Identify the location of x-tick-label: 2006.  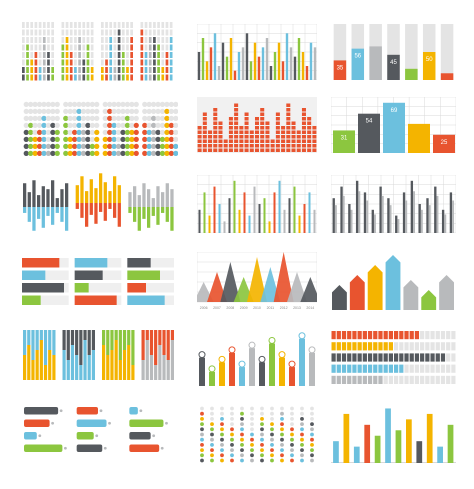
(204, 308).